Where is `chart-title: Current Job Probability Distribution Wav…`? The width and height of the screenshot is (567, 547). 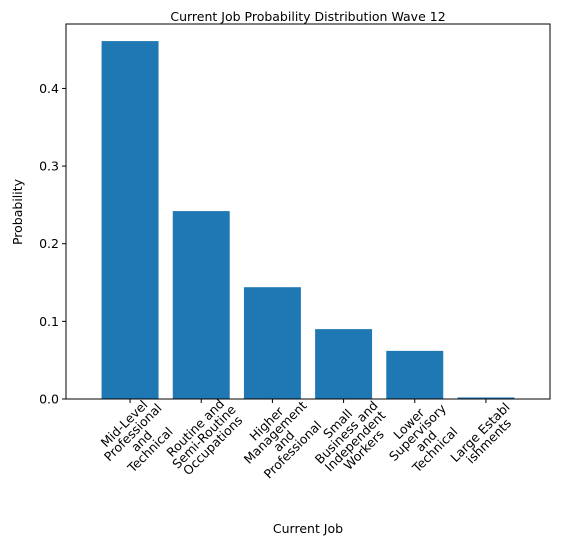
chart-title: Current Job Probability Distribution Wav… is located at coordinates (307, 16).